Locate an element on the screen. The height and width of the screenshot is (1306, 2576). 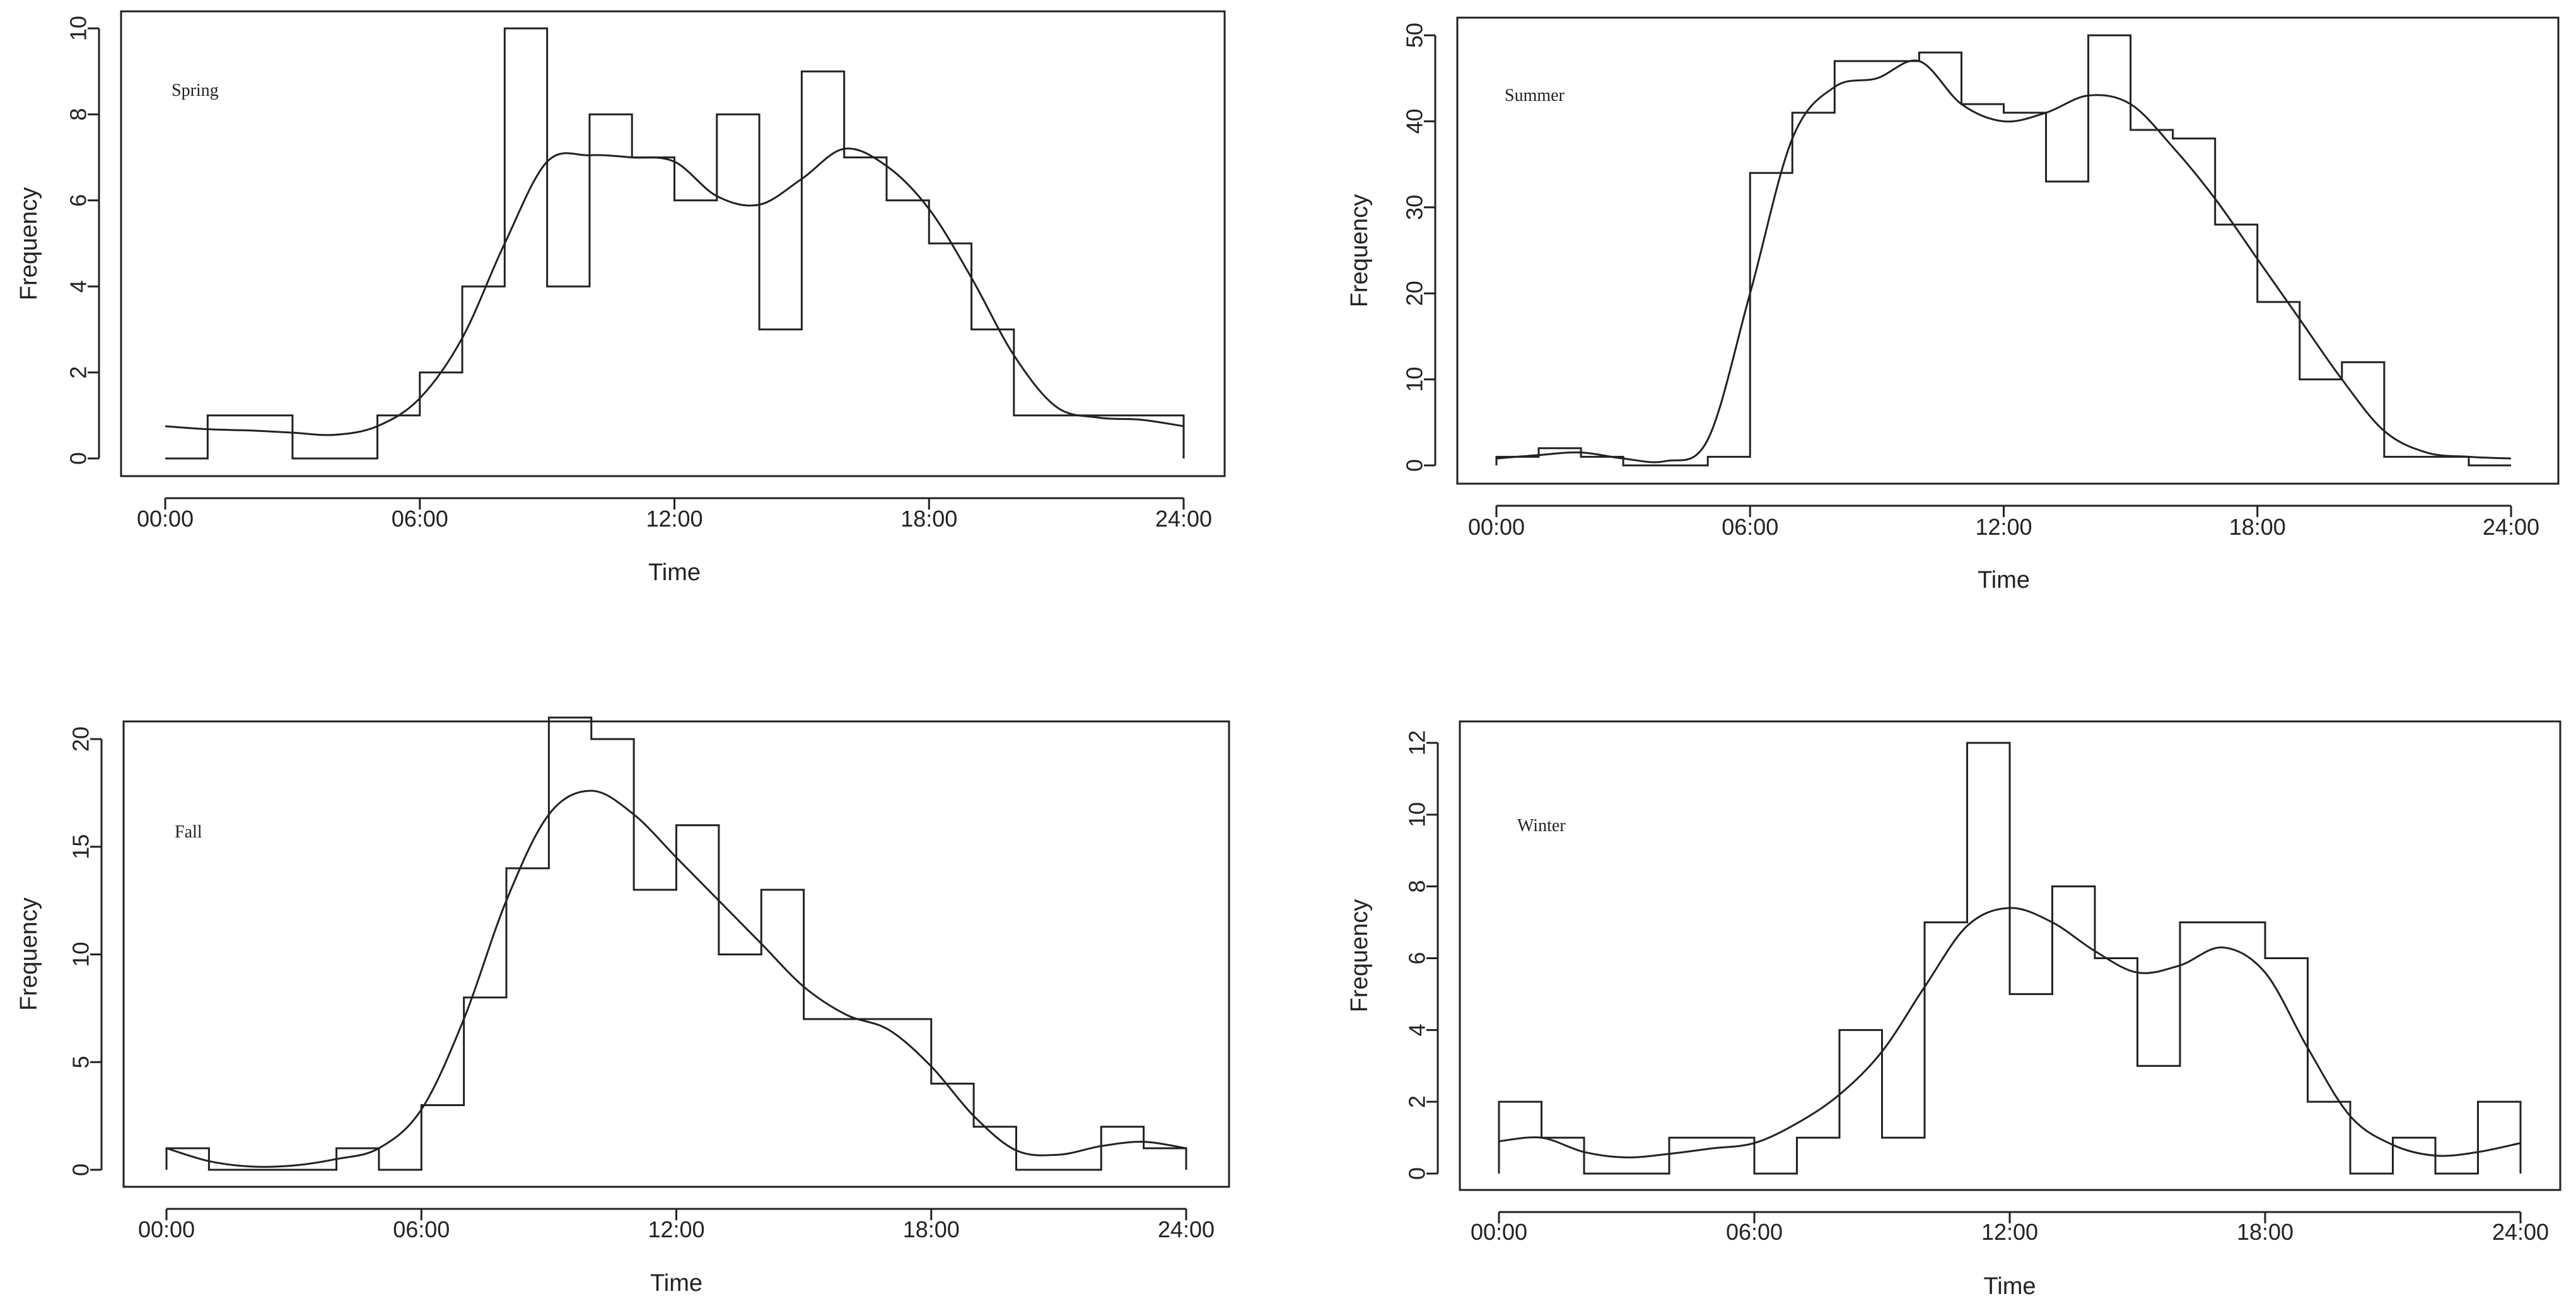
y-tick-label: 2 is located at coordinates (1417, 1101).